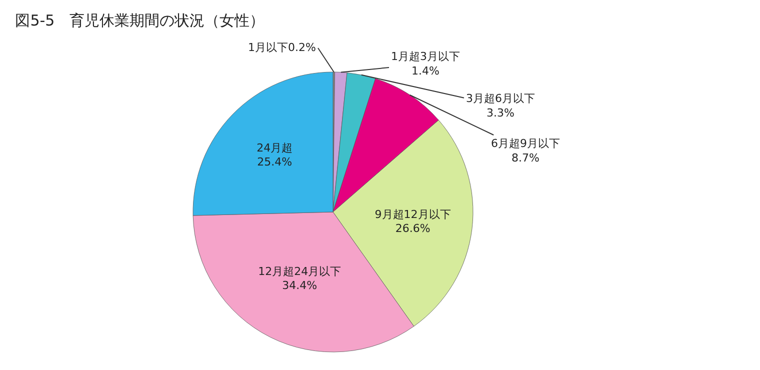  Describe the element at coordinates (300, 271) in the screenshot. I see `slice-label: 12月超24月以下` at that location.